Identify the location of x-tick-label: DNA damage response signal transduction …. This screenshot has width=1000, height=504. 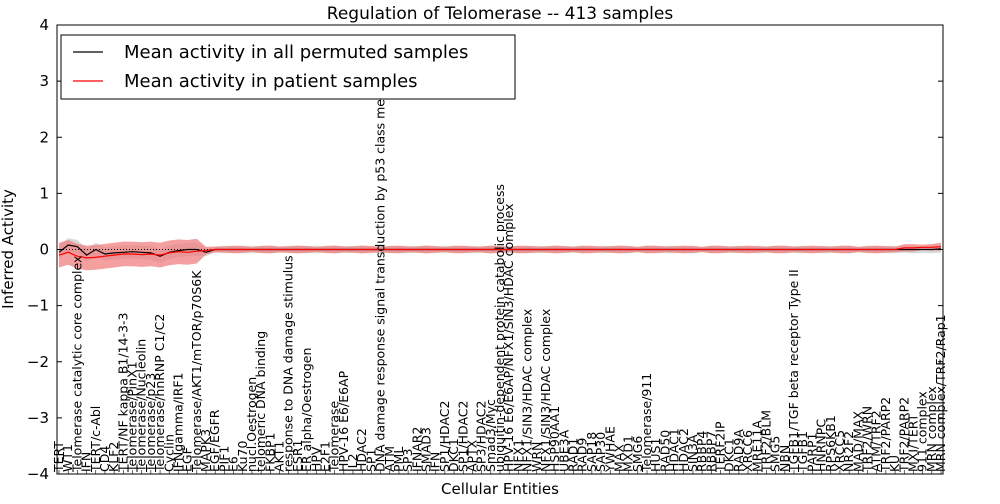
(380, 266).